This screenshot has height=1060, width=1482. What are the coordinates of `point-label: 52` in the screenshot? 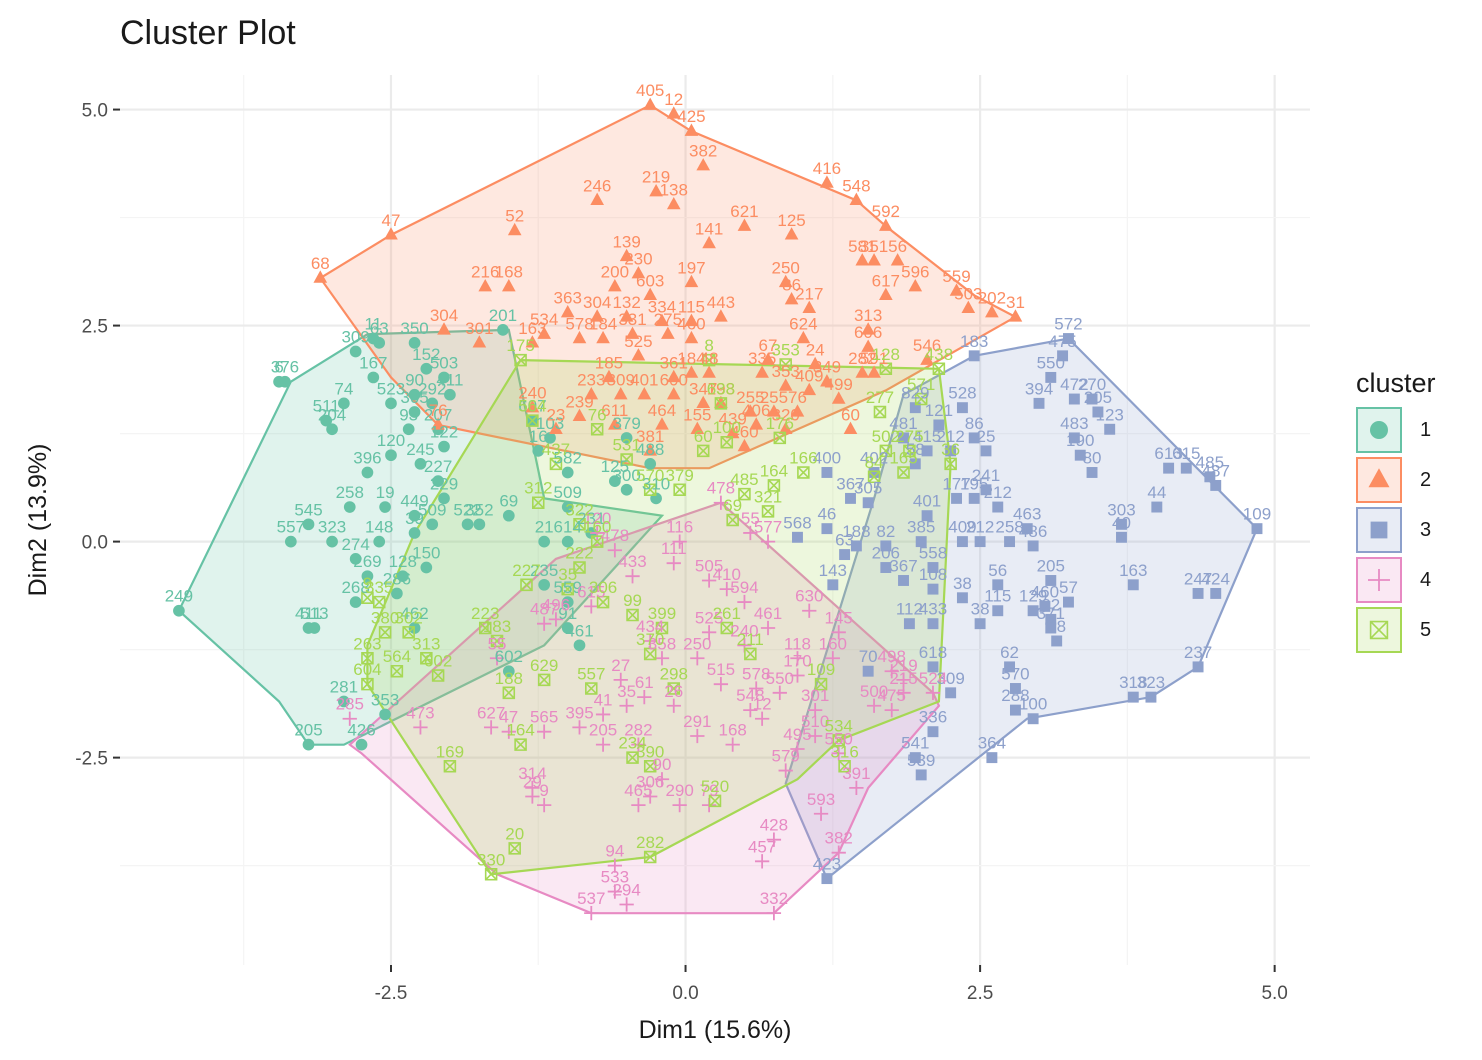 It's located at (514, 216).